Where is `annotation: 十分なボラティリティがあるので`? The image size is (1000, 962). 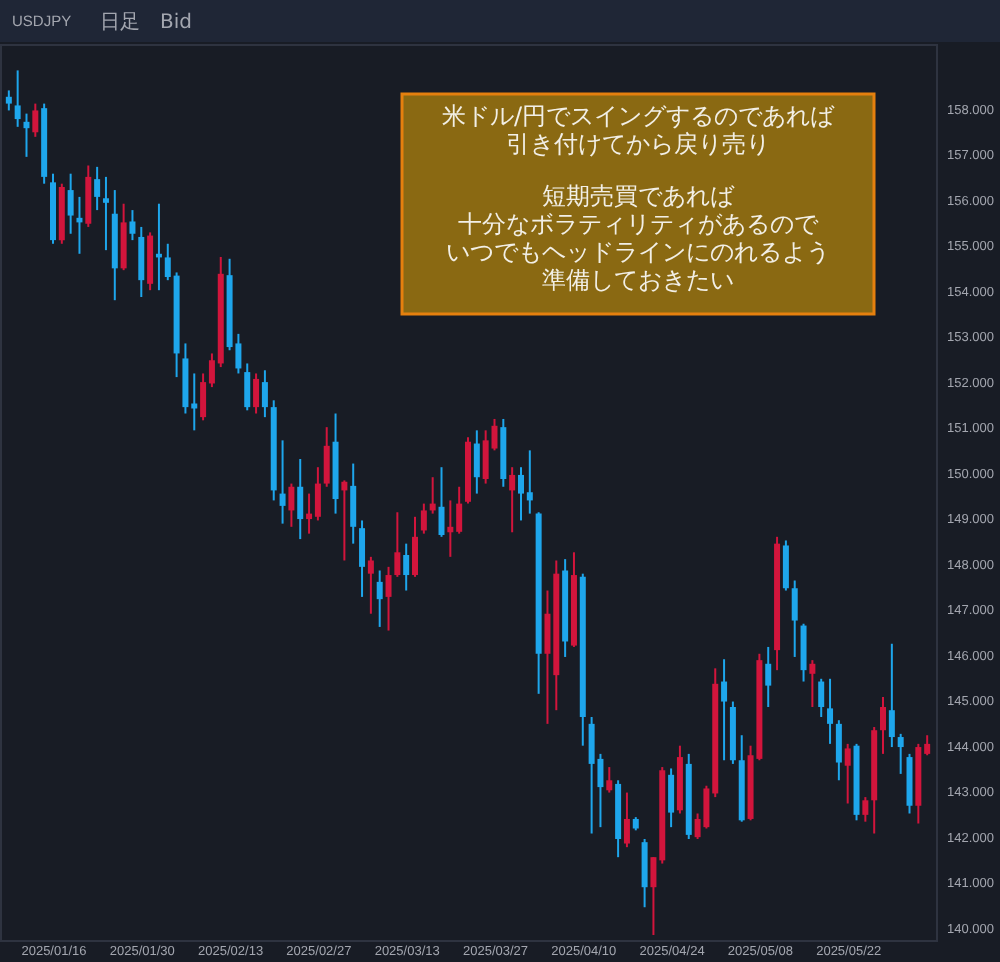
annotation: 十分なボラティリティがあるので is located at coordinates (639, 224).